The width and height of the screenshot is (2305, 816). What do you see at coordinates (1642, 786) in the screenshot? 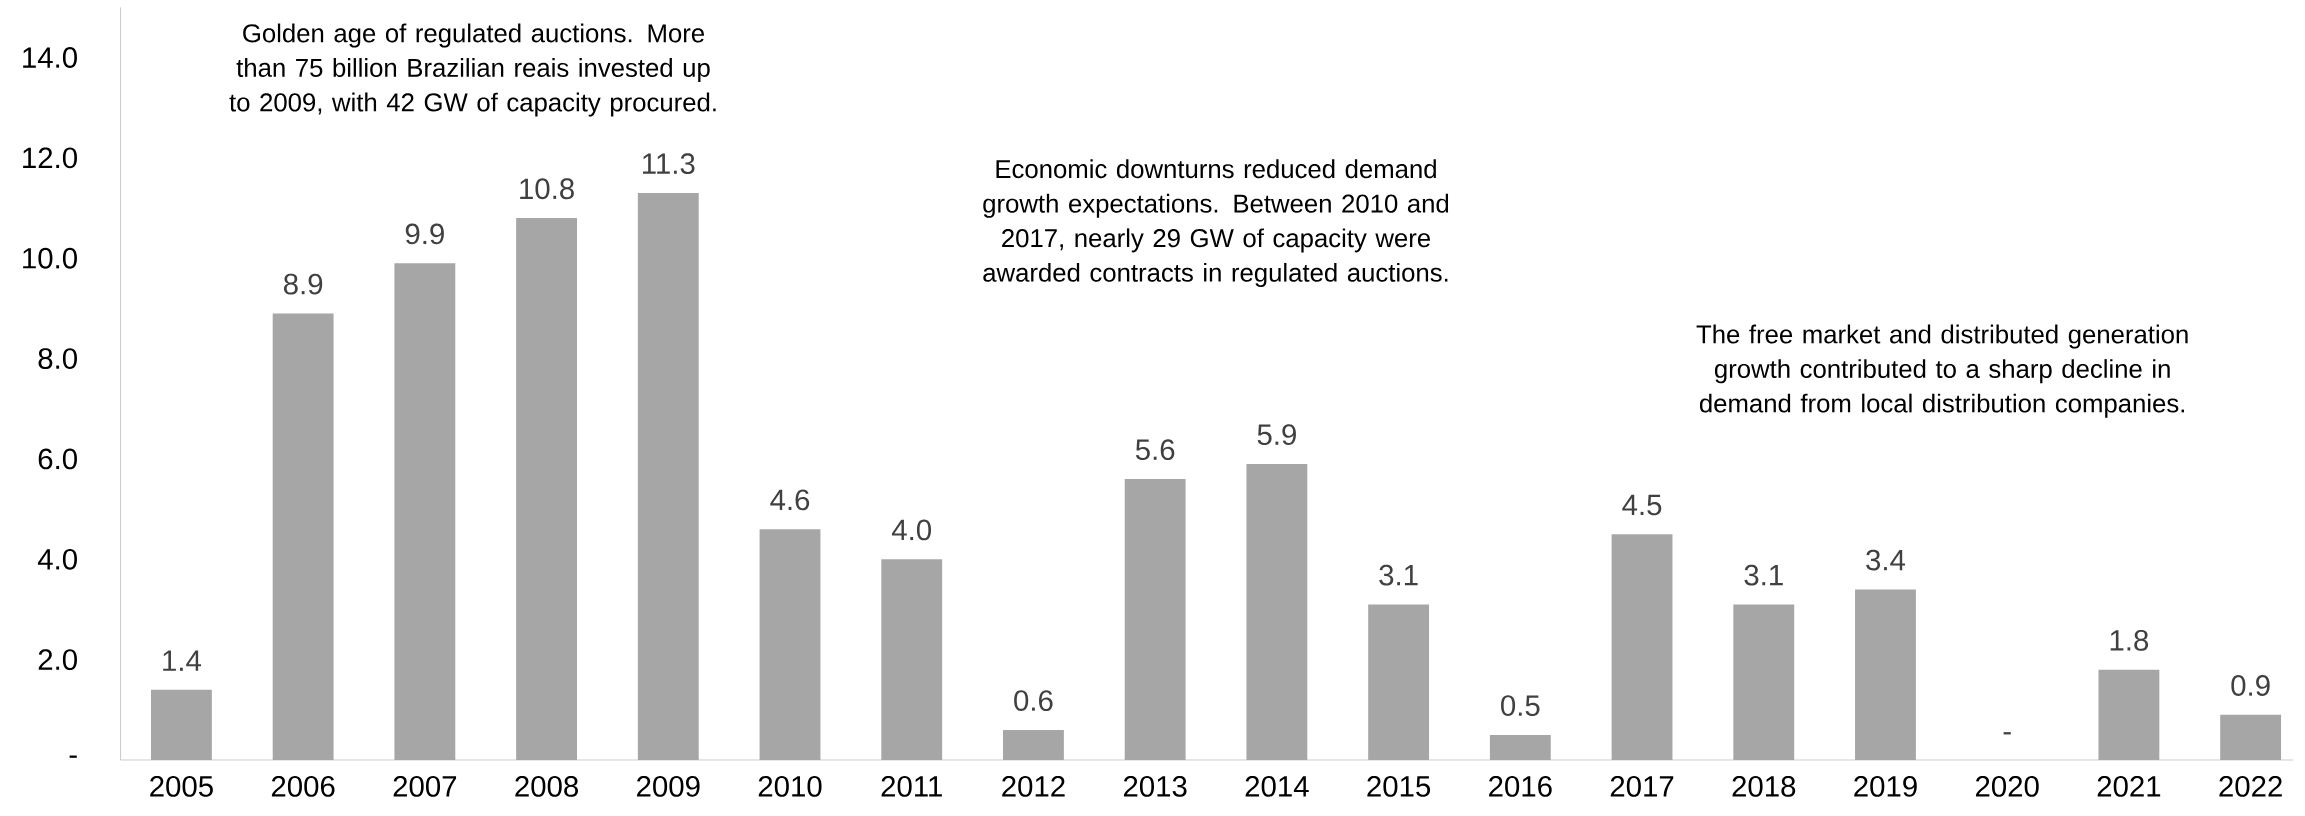
I see `x-tick-label: 2017` at bounding box center [1642, 786].